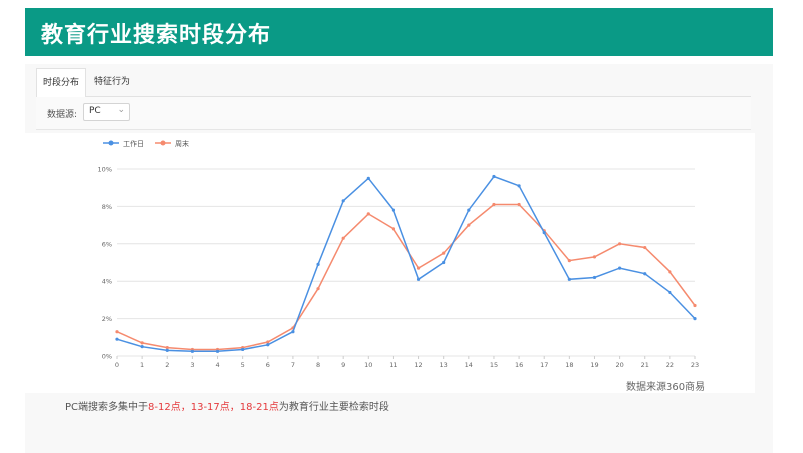 The height and width of the screenshot is (453, 803). What do you see at coordinates (182, 143) in the screenshot?
I see `legend-label: 周末` at bounding box center [182, 143].